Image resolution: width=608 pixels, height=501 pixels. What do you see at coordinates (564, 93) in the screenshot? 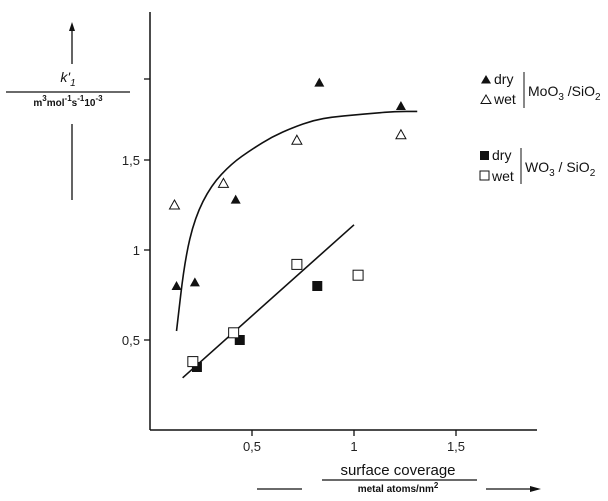
I see `legend-group-moo3: MoO3 /SiO2` at bounding box center [564, 93].